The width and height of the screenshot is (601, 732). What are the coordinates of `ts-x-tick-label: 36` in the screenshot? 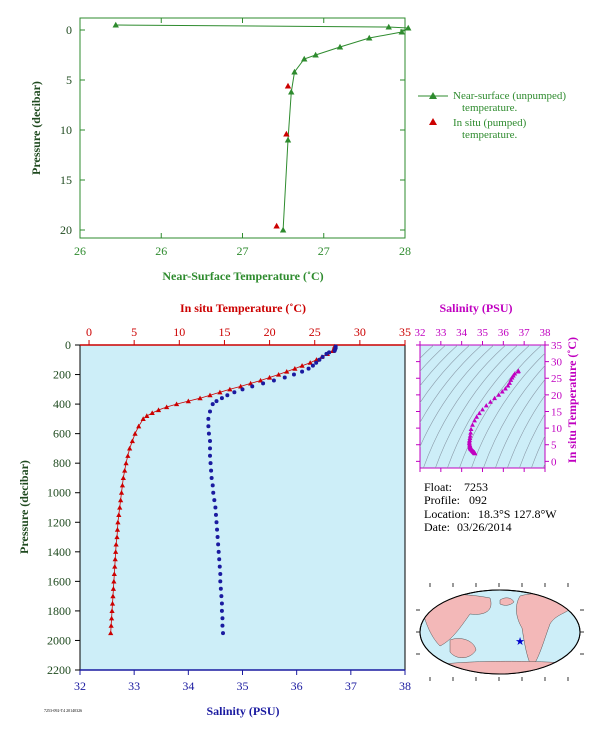 It's located at (504, 333).